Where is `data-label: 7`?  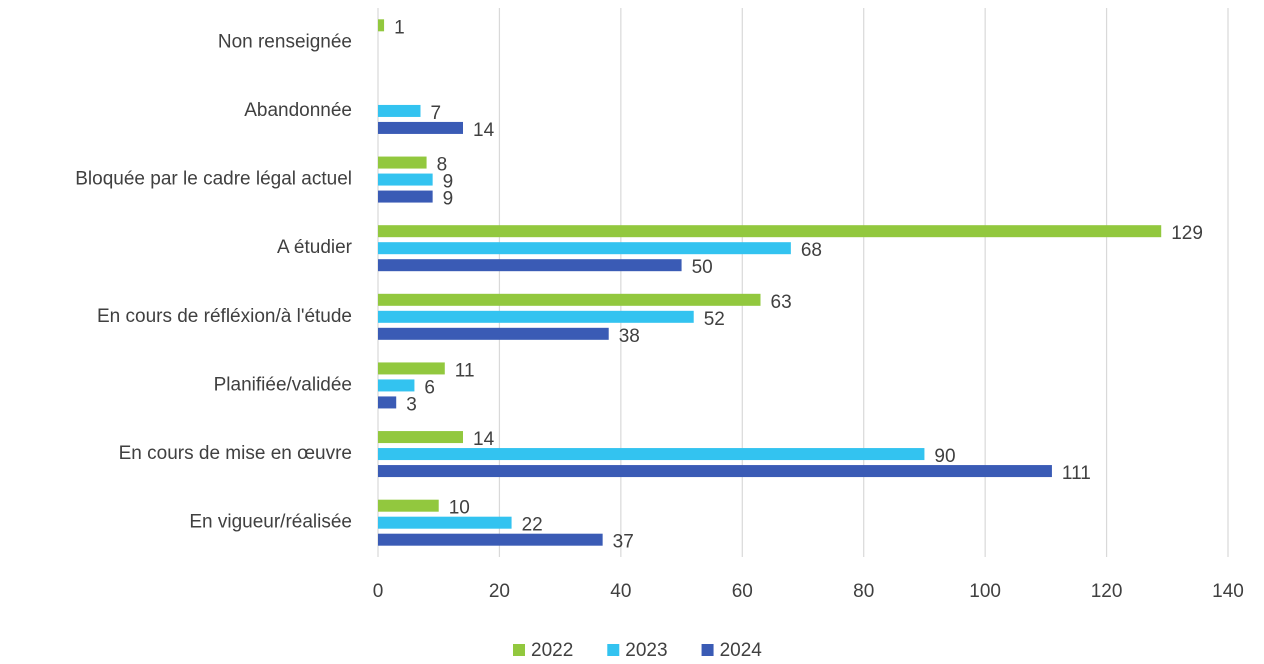
data-label: 7 is located at coordinates (436, 113).